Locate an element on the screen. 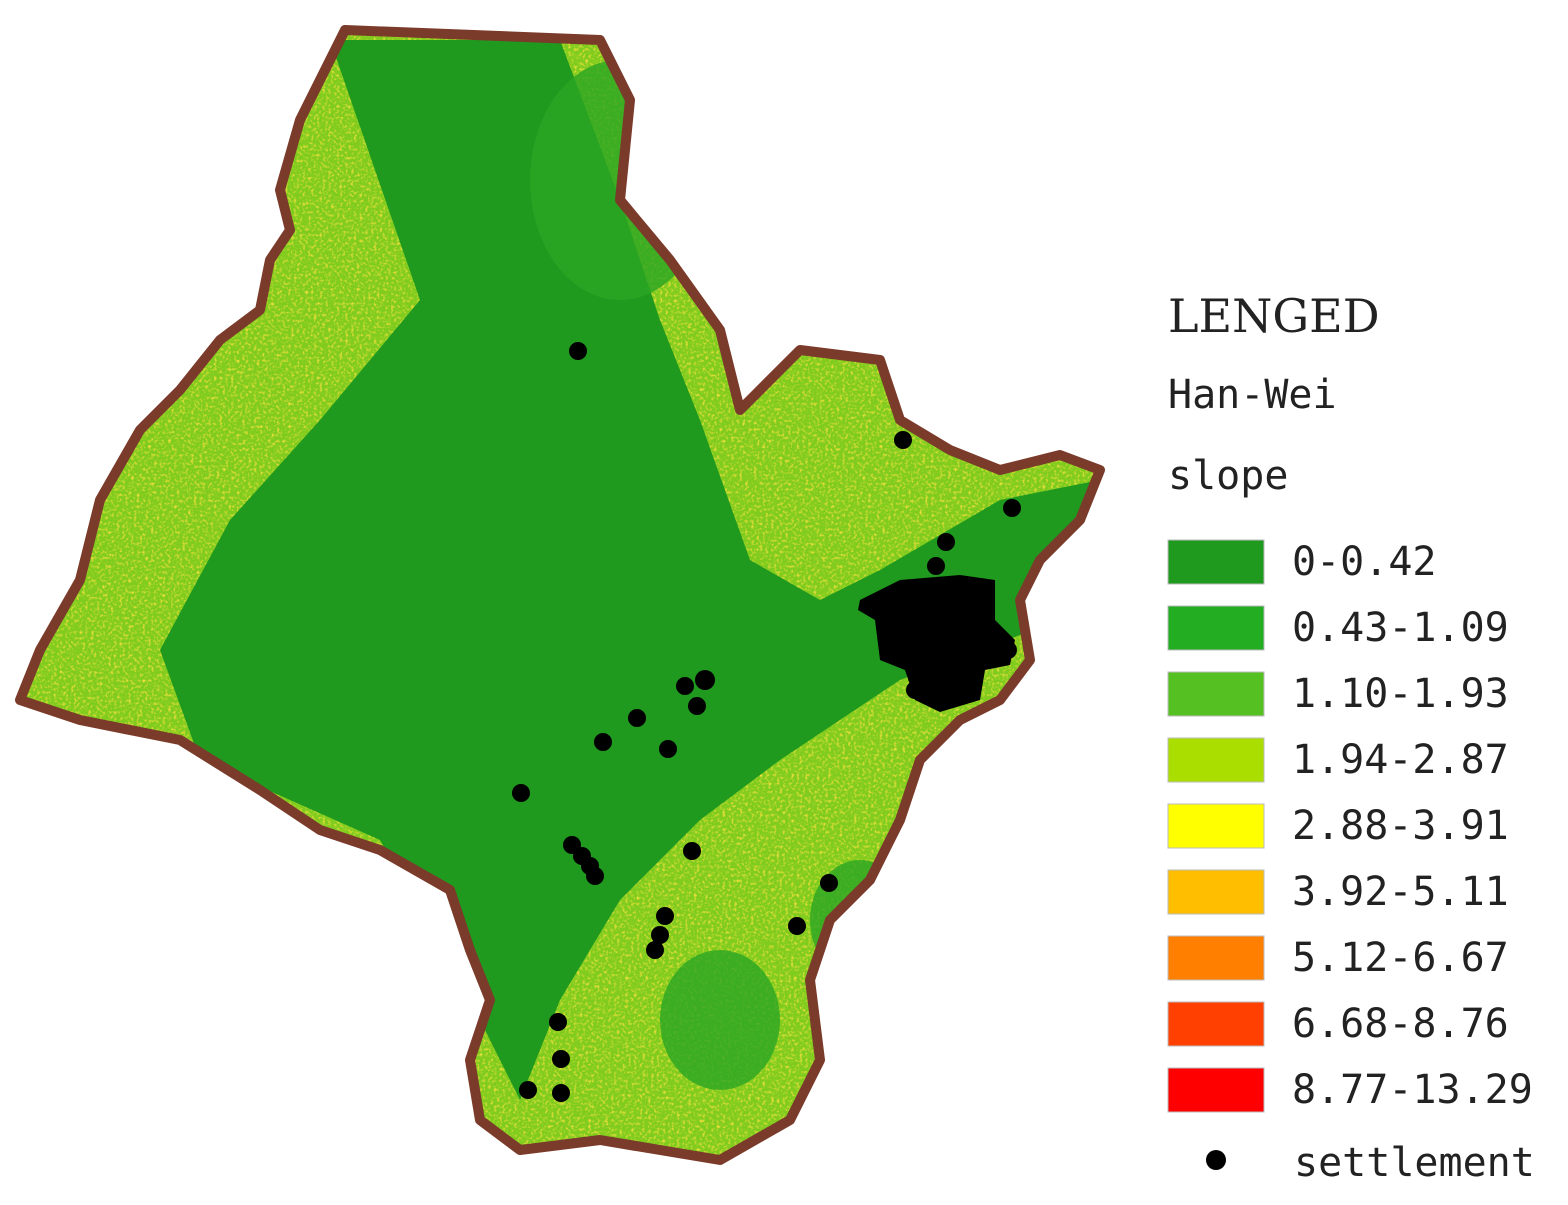  legend-label: 8.77-13.29 is located at coordinates (1412, 1090).